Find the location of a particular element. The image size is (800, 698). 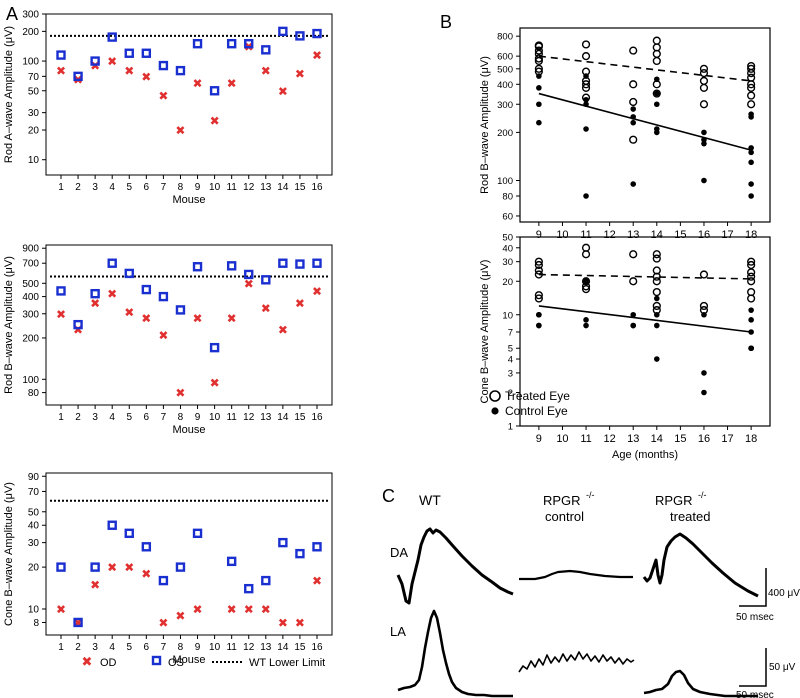

panel-label-a: A is located at coordinates (12, 14).